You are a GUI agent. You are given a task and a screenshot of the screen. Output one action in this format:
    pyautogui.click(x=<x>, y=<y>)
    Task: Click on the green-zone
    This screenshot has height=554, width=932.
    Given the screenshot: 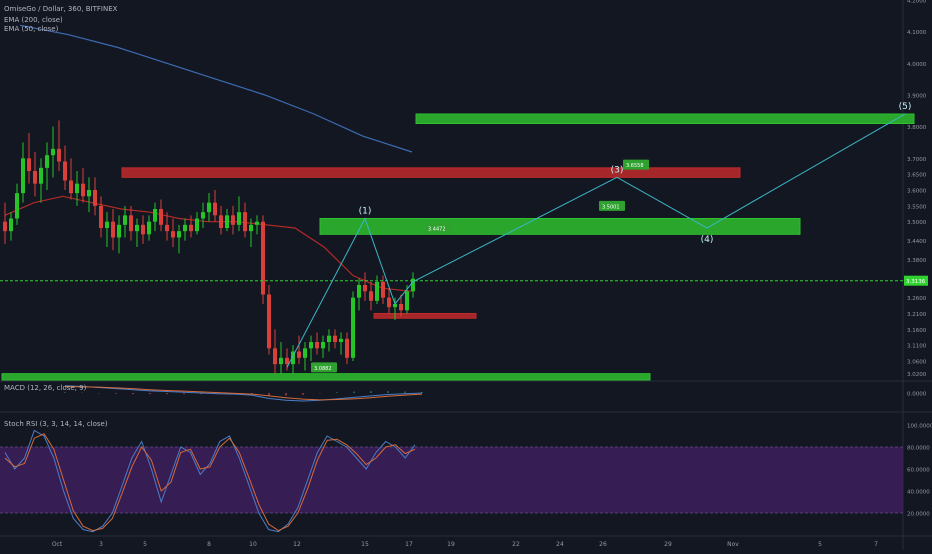 What is the action you would take?
    pyautogui.click(x=326, y=377)
    